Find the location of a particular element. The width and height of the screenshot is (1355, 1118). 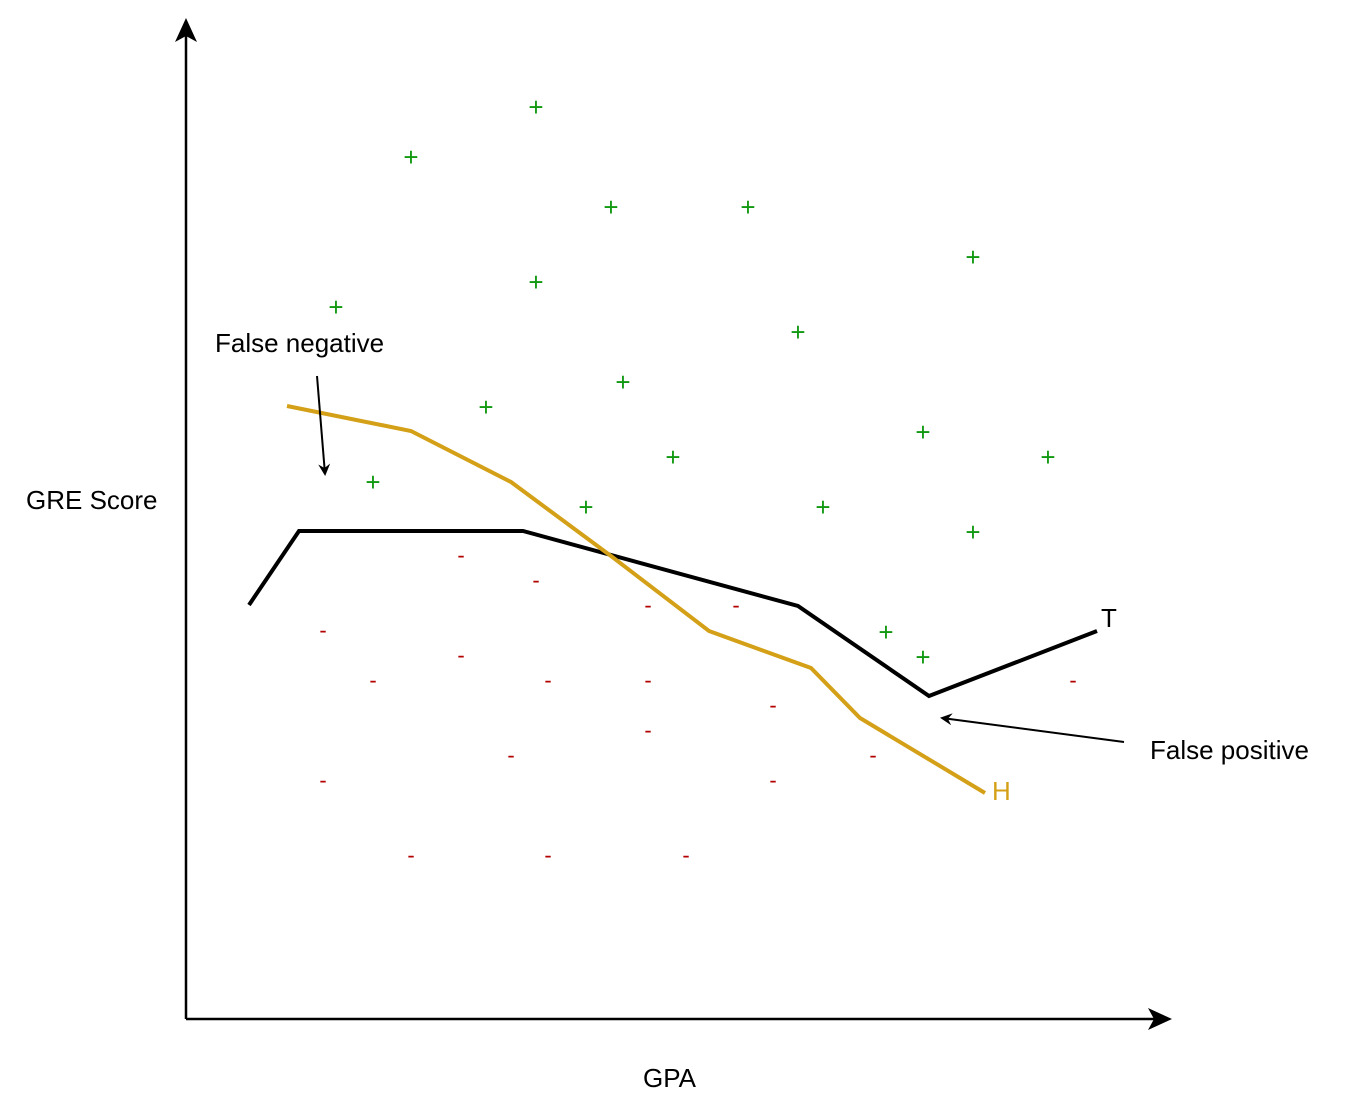

target-boundary-line is located at coordinates (672, 614).